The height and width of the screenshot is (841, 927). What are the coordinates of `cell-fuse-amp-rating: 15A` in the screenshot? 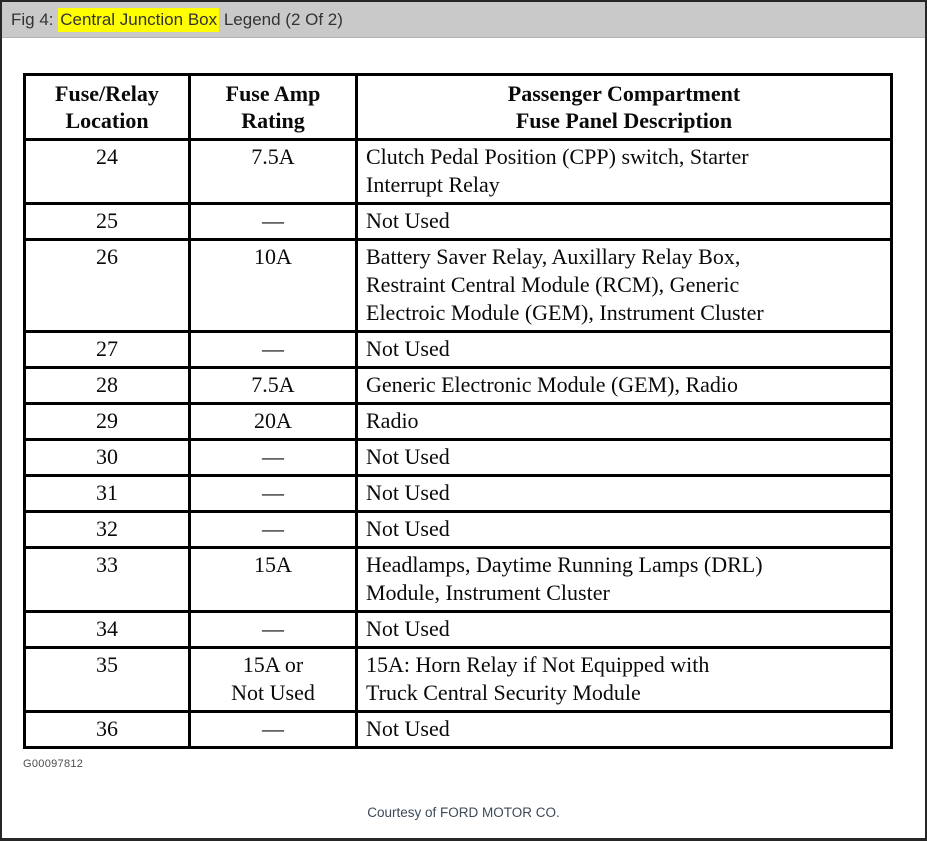 It's located at (273, 579).